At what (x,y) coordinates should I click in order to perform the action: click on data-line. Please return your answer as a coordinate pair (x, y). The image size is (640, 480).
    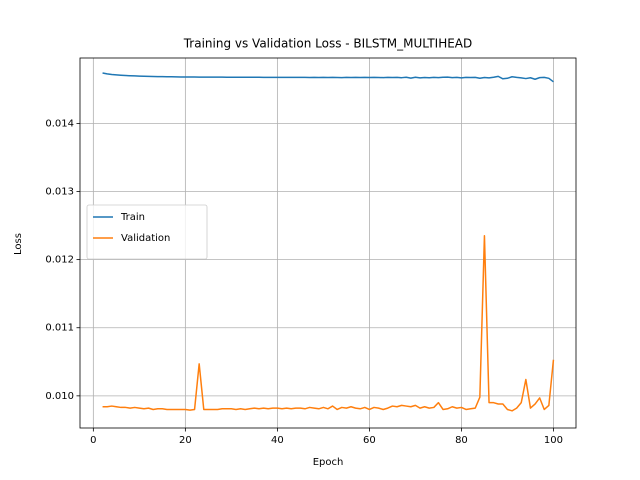
    Looking at the image, I should click on (328, 77).